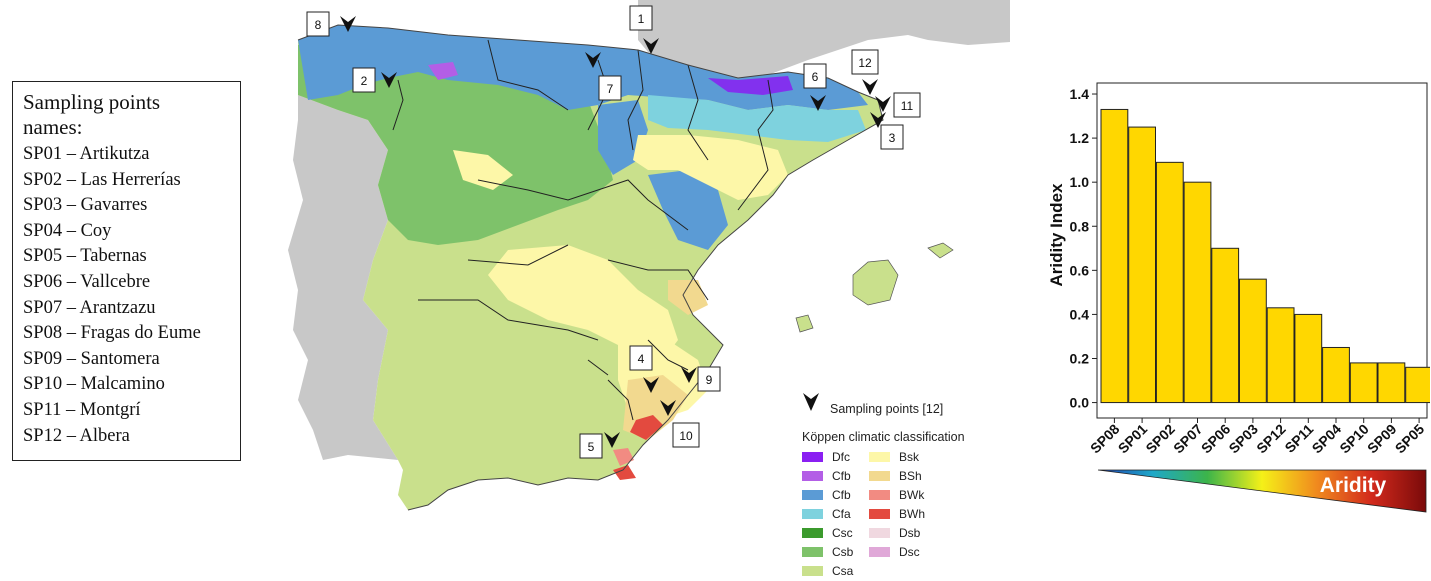 This screenshot has height=581, width=1431. I want to click on aridity-gradient-scale: Aridity, so click(1262, 491).